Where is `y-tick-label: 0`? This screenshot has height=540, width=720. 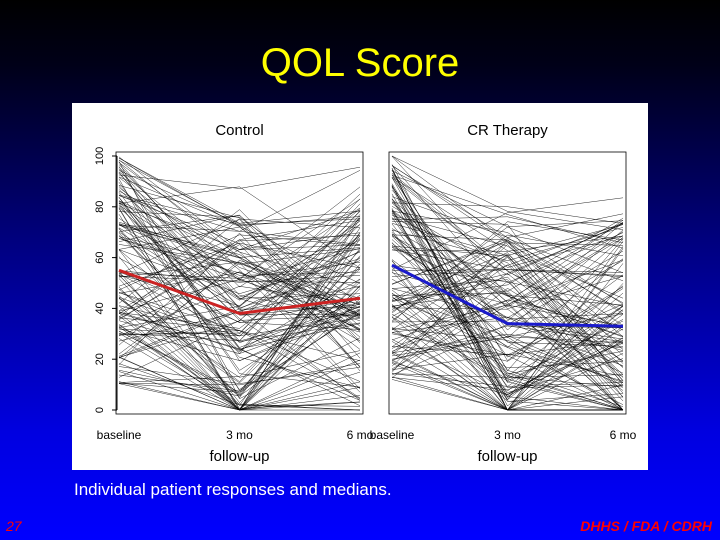 y-tick-label: 0 is located at coordinates (100, 410).